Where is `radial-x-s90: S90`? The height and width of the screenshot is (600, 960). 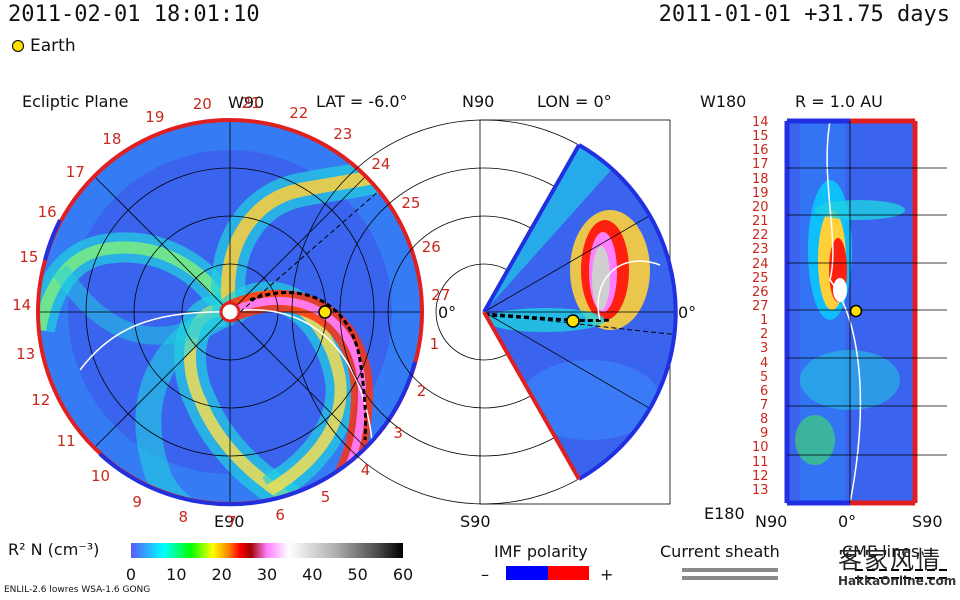 radial-x-s90: S90 is located at coordinates (927, 521).